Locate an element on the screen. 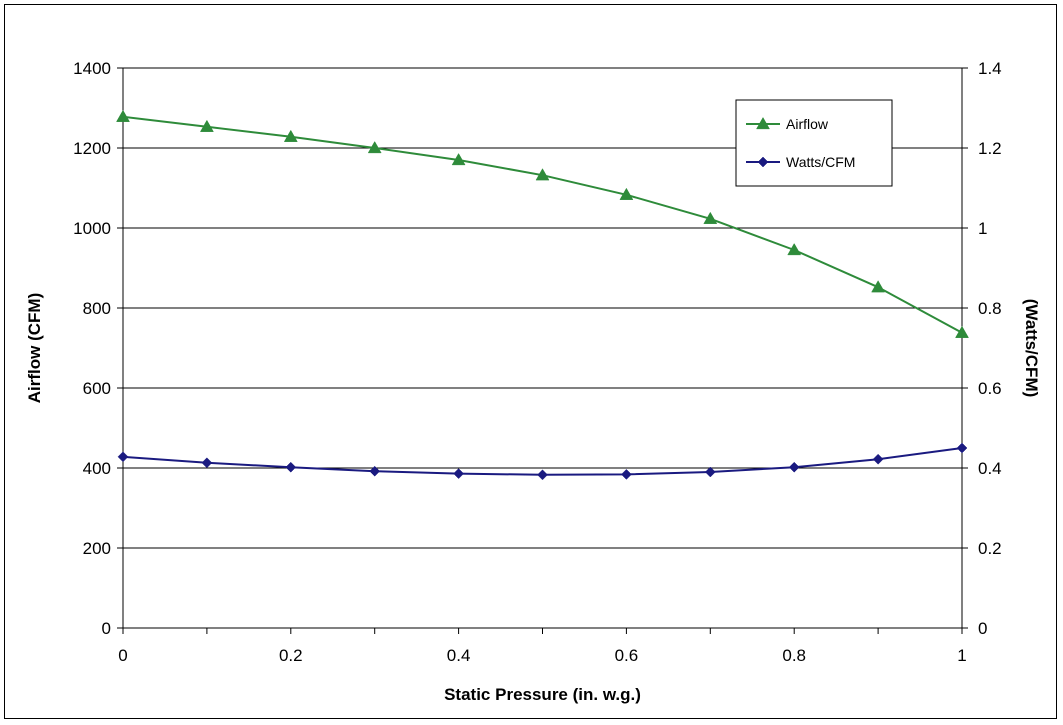 Image resolution: width=1063 pixels, height=725 pixels. x-tick-label: 0.8 is located at coordinates (794, 655).